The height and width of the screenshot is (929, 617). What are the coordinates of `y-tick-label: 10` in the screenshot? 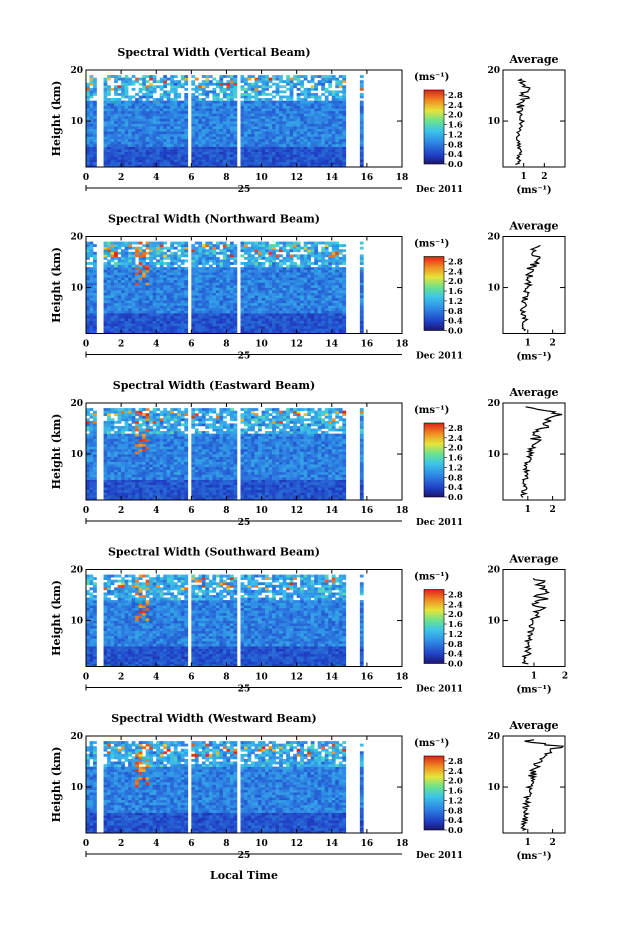 It's located at (76, 289).